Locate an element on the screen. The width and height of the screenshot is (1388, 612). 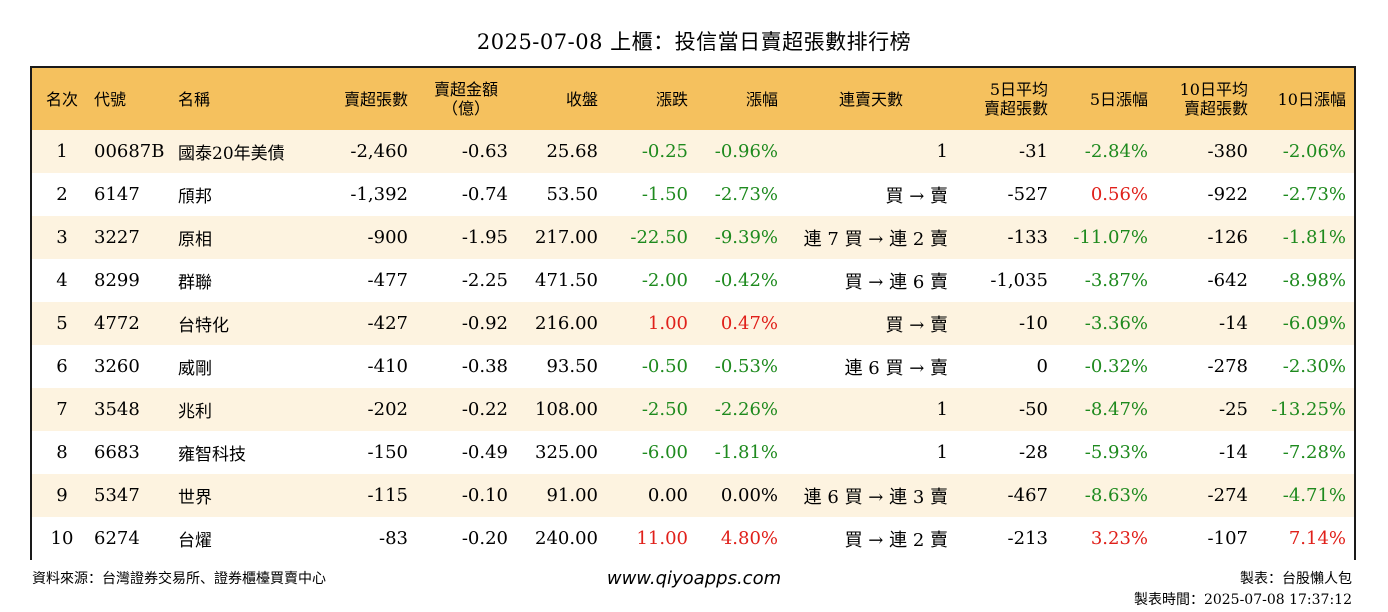
header-avg10-line2: 賣超張數 is located at coordinates (1215, 108).